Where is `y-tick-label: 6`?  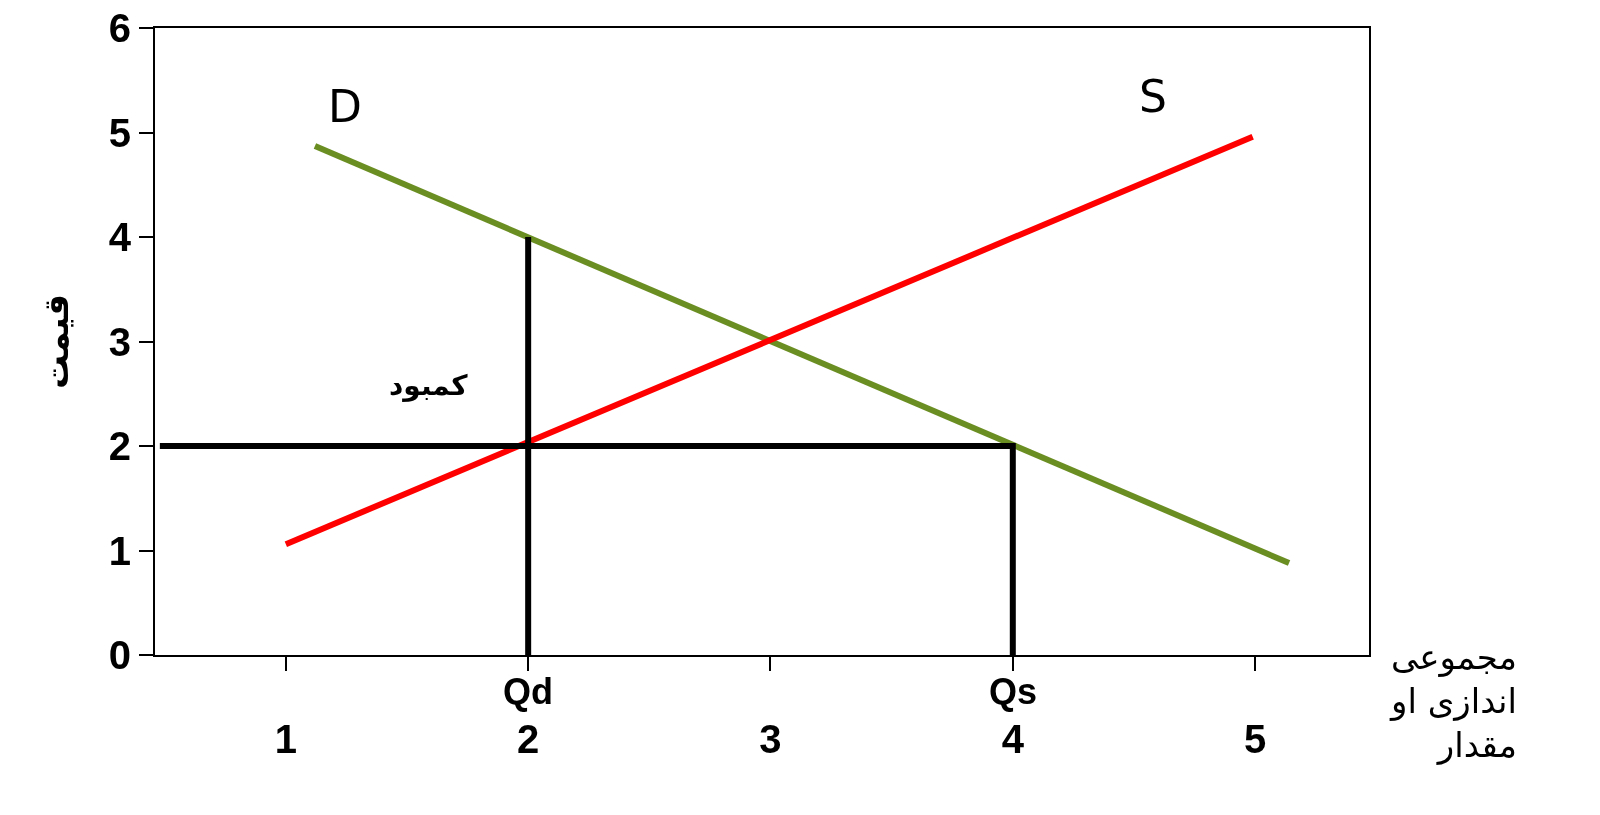 y-tick-label: 6 is located at coordinates (119, 28).